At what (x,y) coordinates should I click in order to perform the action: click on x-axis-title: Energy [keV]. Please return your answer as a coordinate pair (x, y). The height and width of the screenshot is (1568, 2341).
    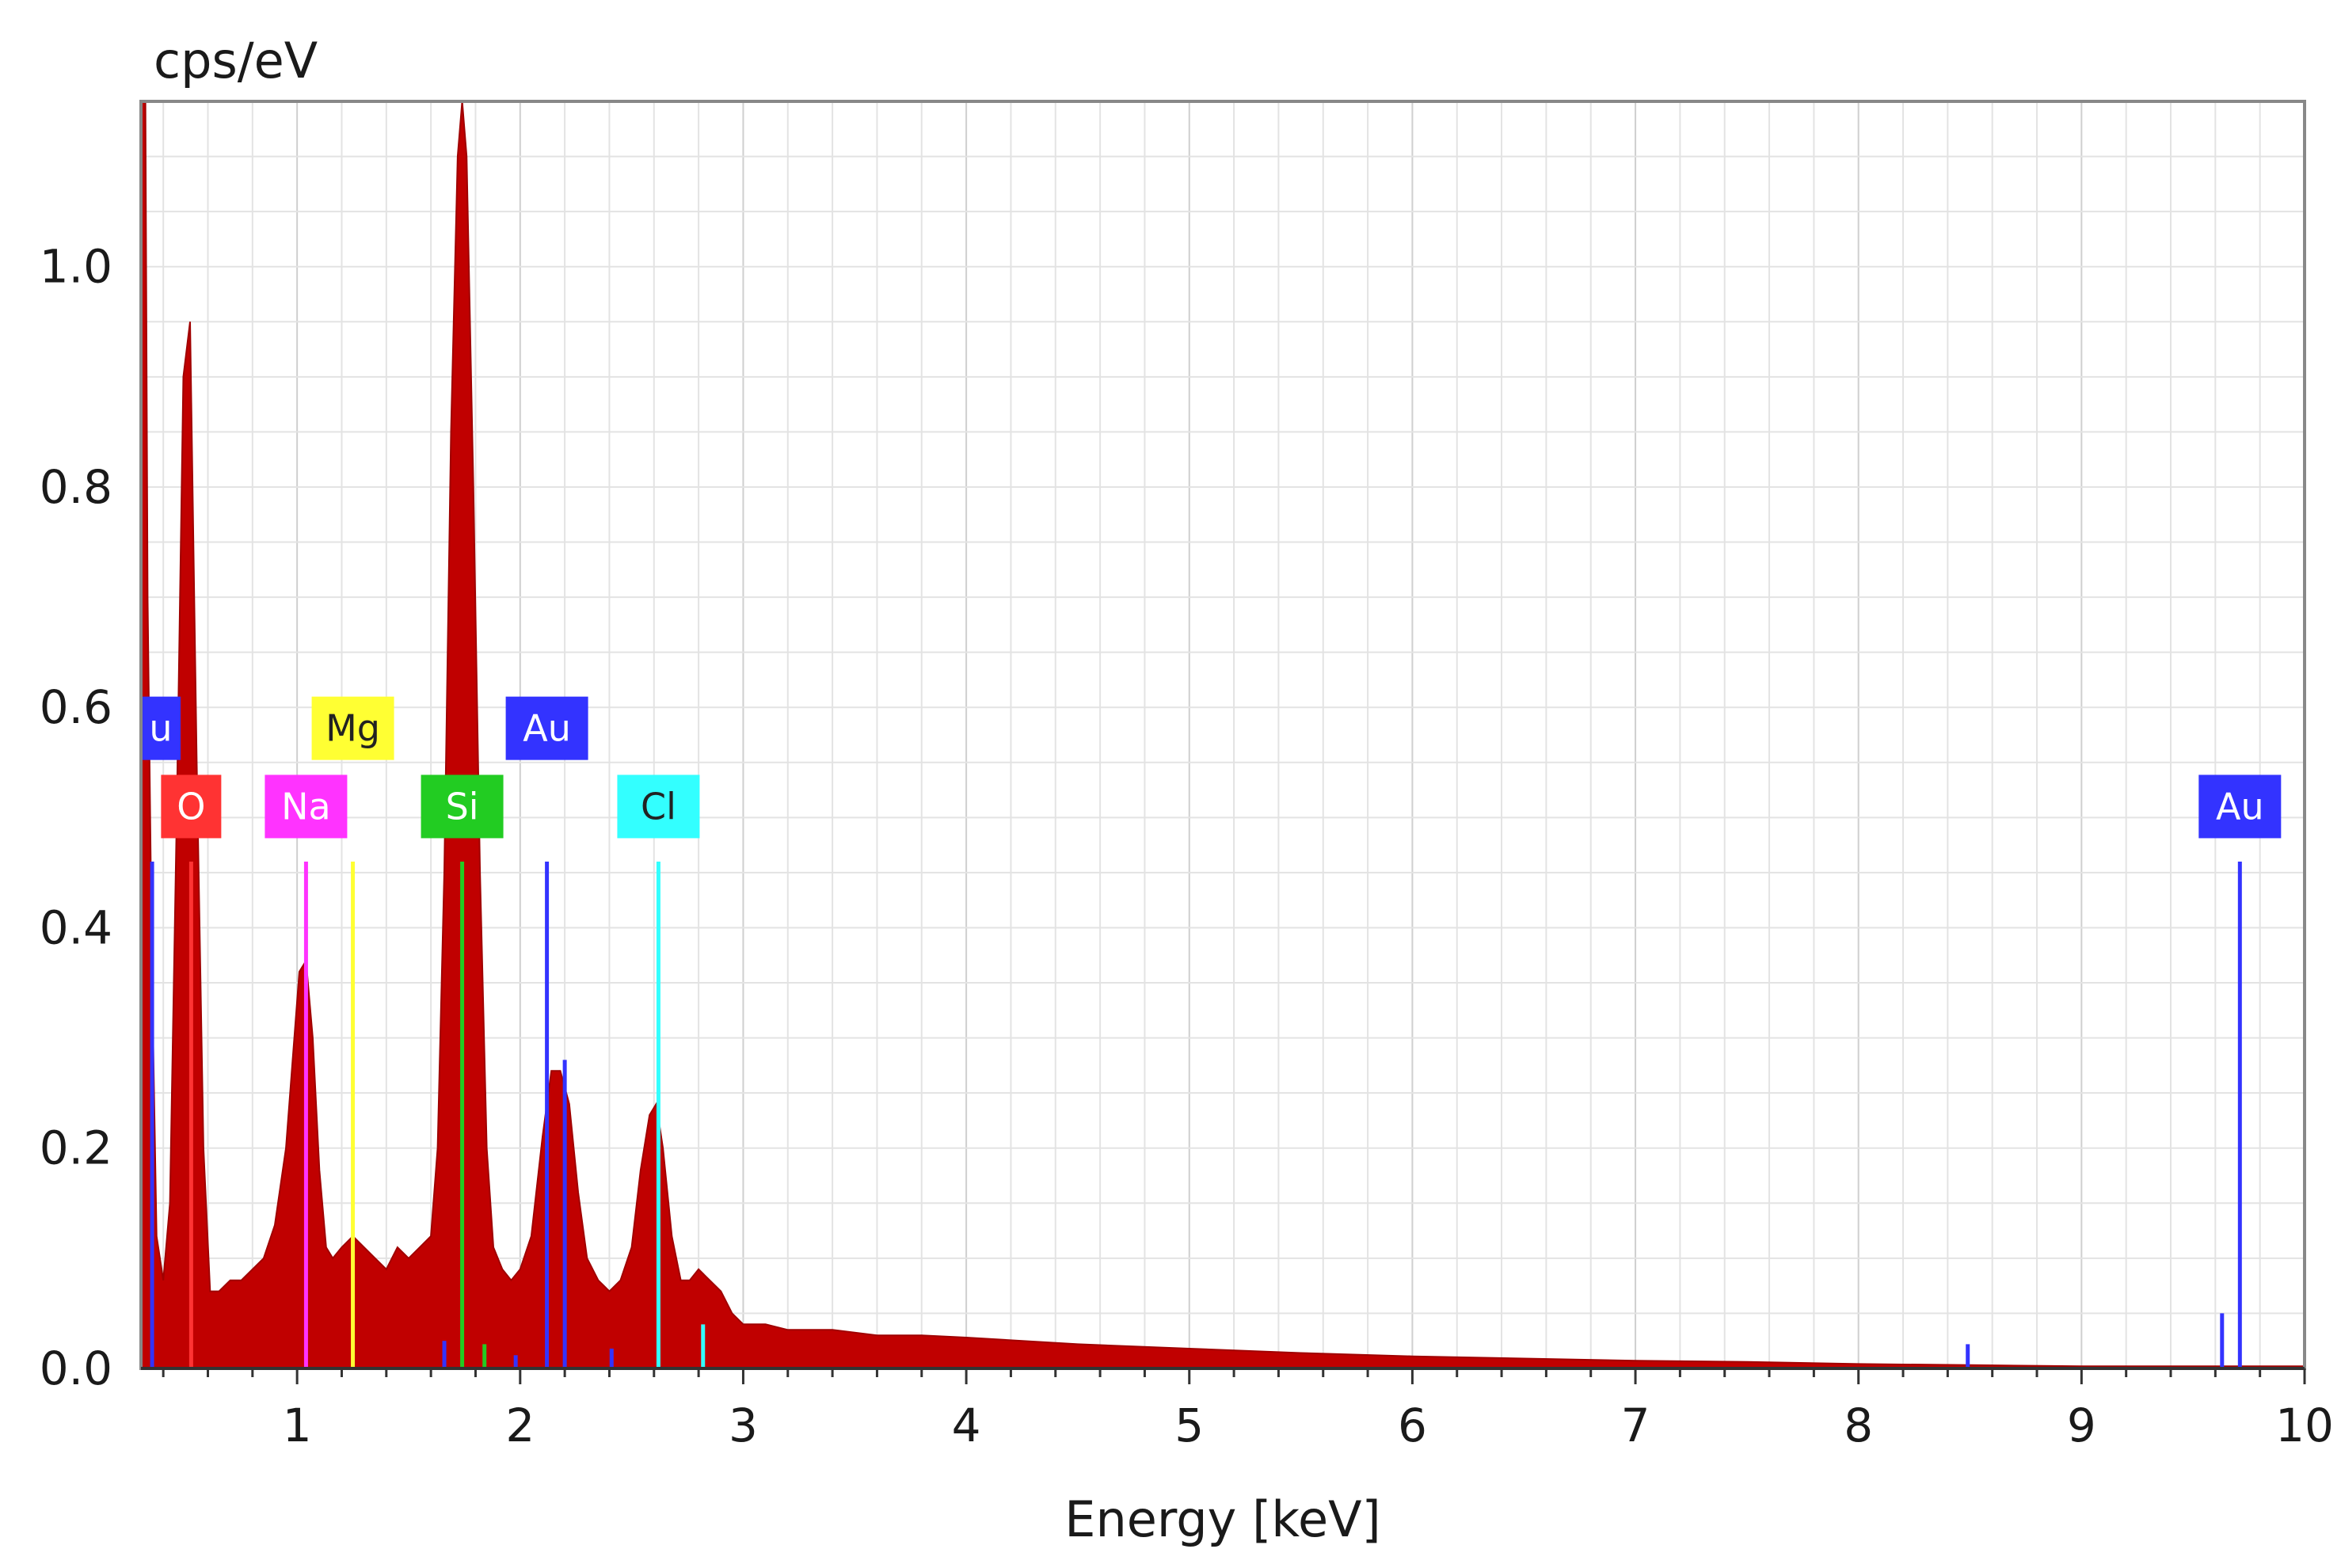
    Looking at the image, I should click on (1222, 1519).